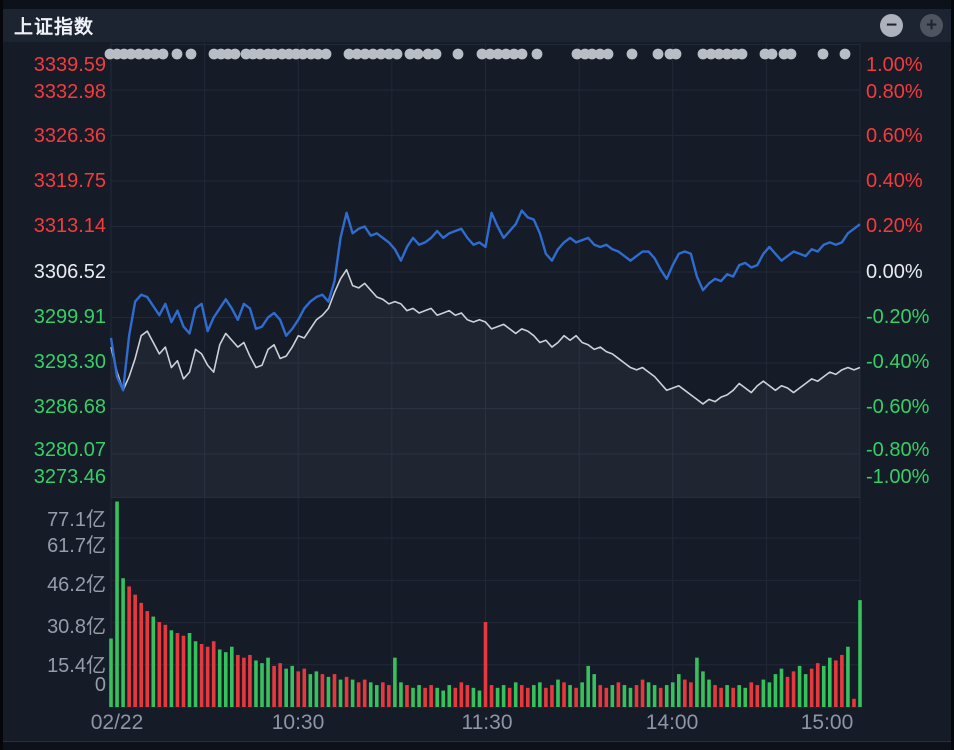 The height and width of the screenshot is (750, 954). I want to click on zoom-in-button: +, so click(931, 25).